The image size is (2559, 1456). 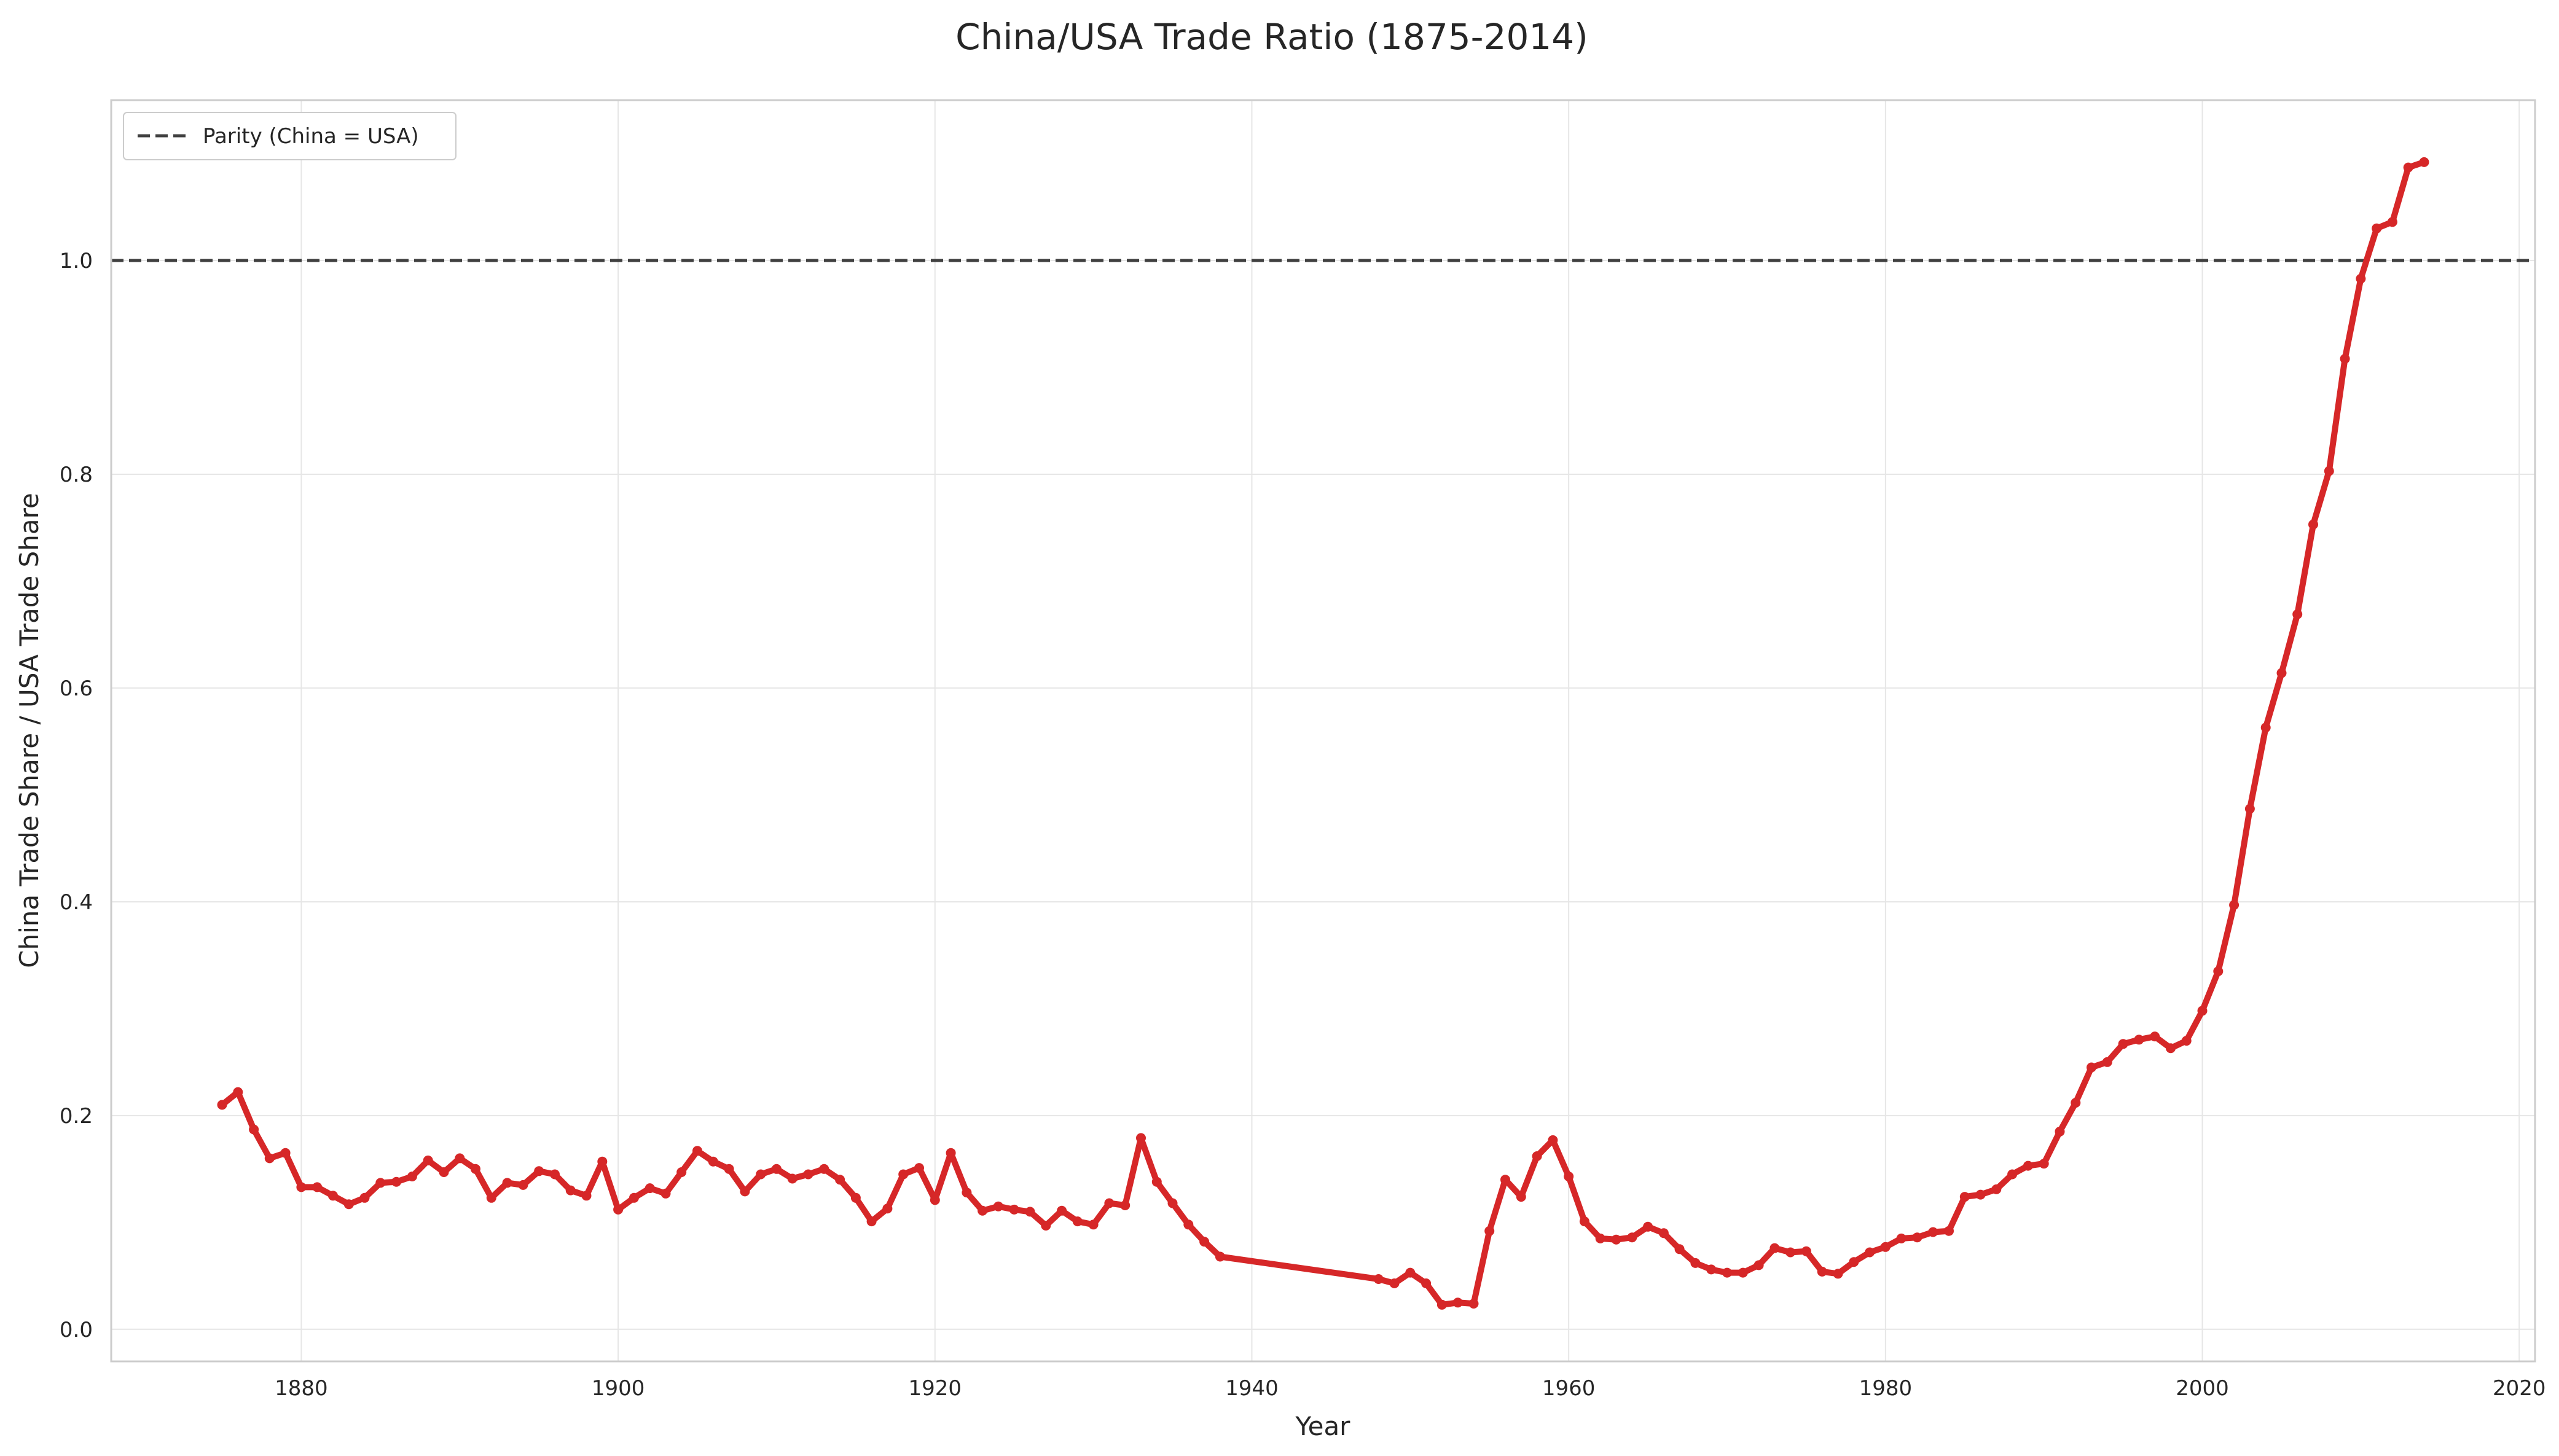 I want to click on legend: Parity (China = USA), so click(x=290, y=136).